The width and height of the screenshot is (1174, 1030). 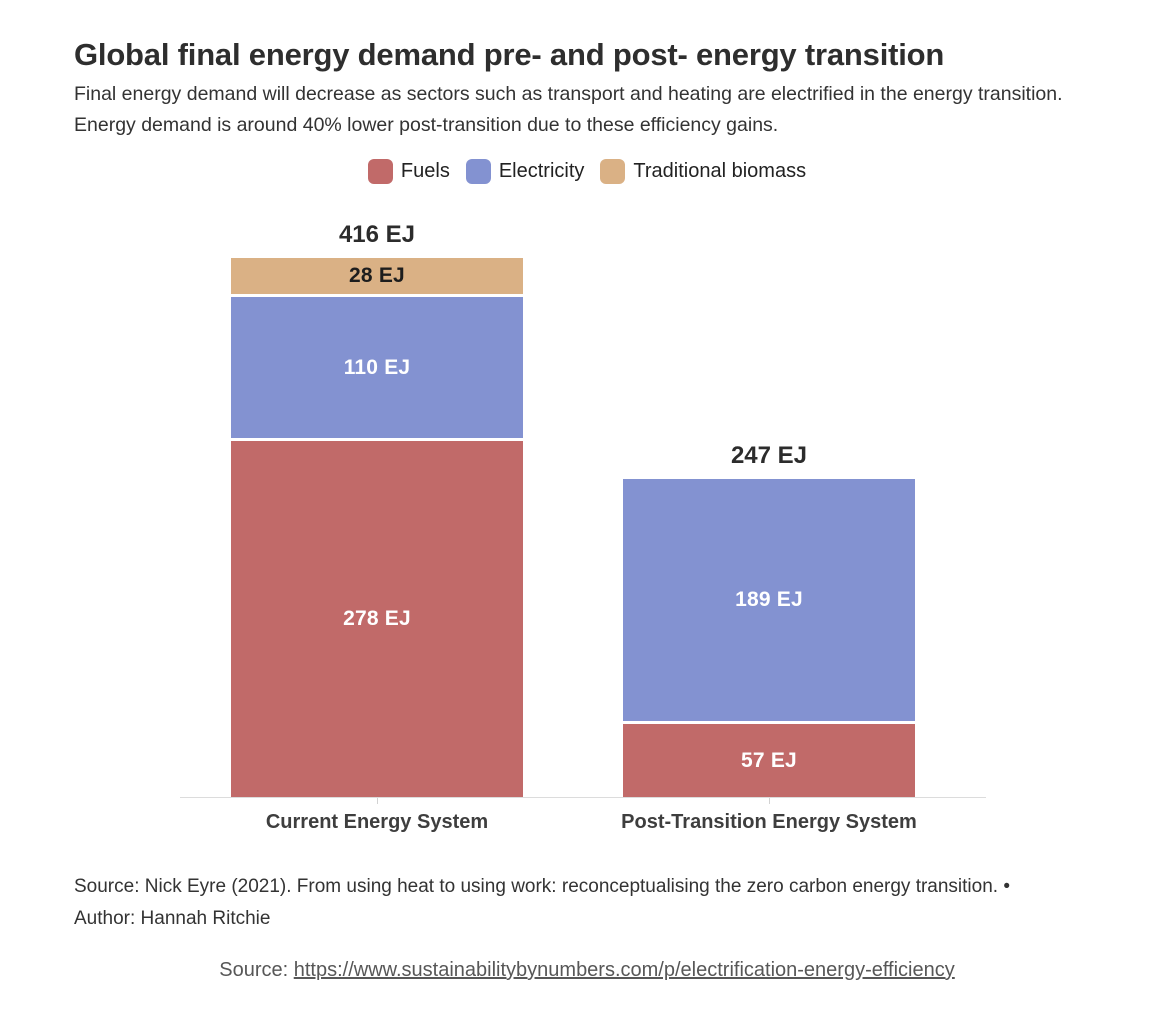 I want to click on fuels-swatch-icon, so click(x=380, y=171).